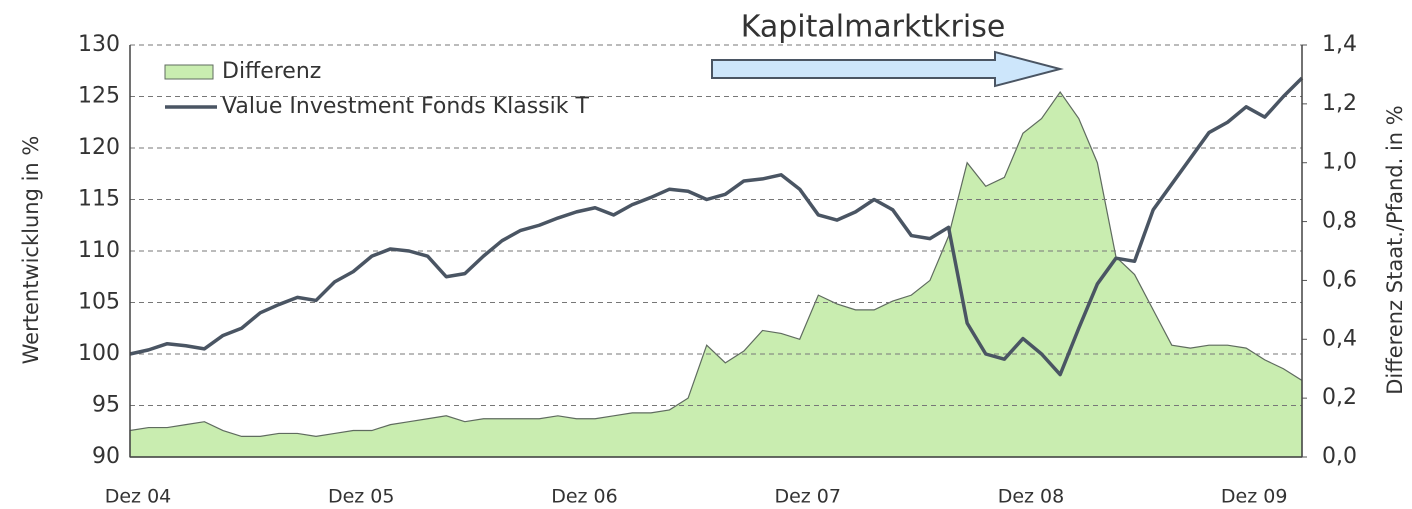  I want to click on y2-tick-label: 1,2, so click(1339, 103).